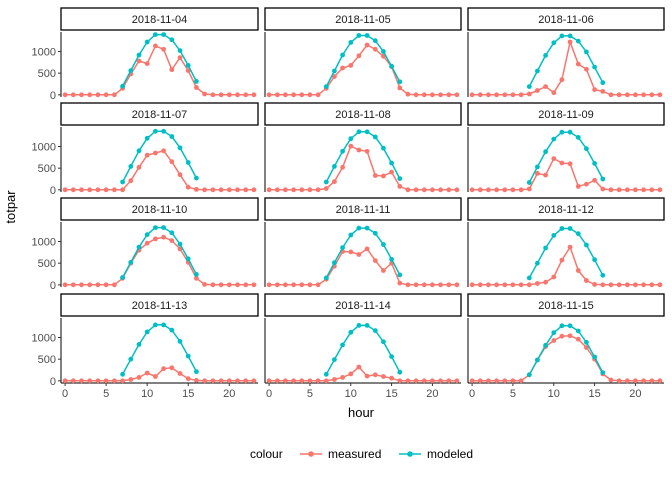 This screenshot has height=480, width=672. What do you see at coordinates (47, 264) in the screenshot?
I see `y-tick-label: 500` at bounding box center [47, 264].